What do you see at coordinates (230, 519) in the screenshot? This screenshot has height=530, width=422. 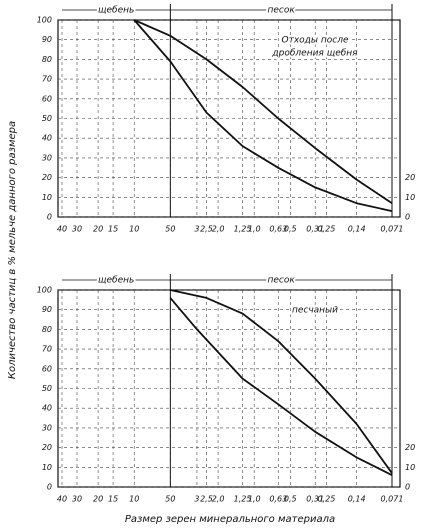 I see `x-axis-label: Размер зерен минерального материала` at bounding box center [230, 519].